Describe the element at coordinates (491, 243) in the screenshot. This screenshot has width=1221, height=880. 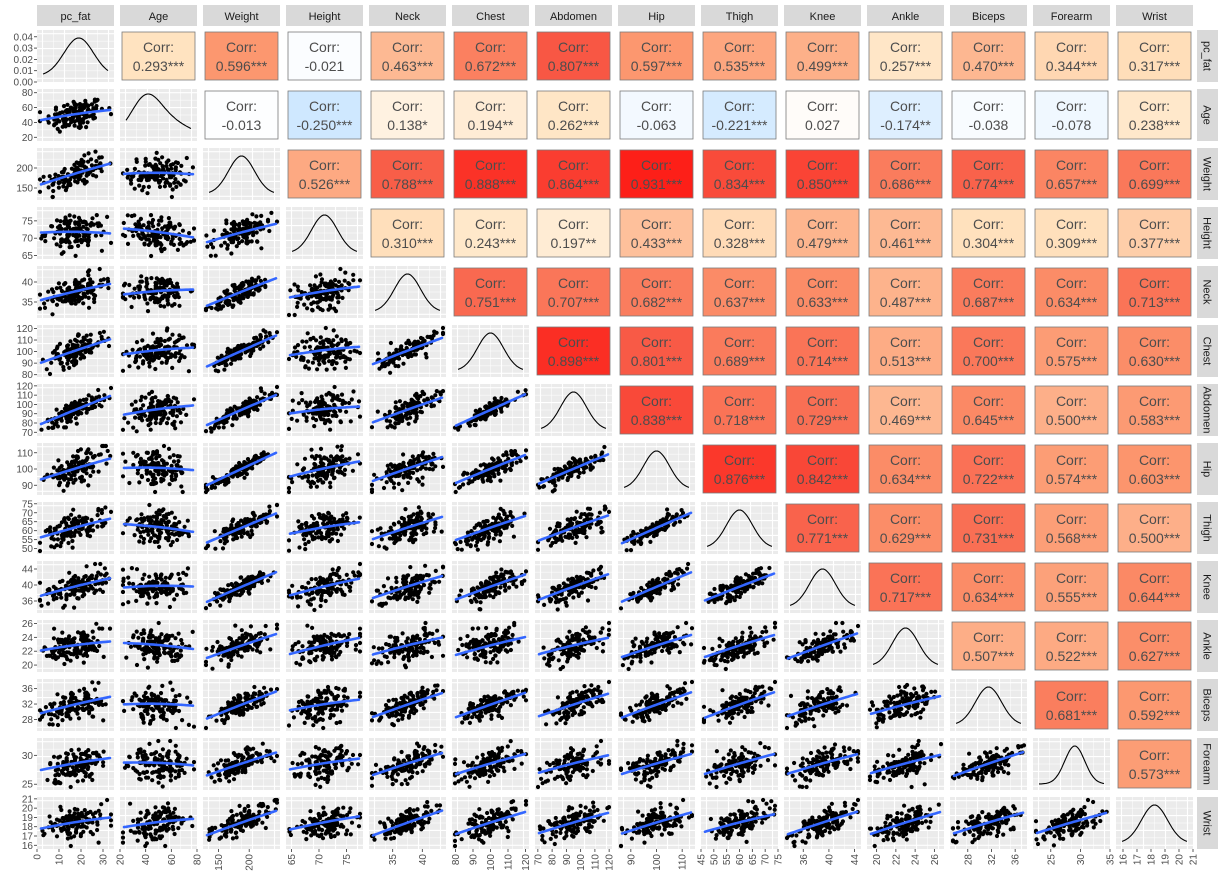
I see `corr-value: 0.243***` at that location.